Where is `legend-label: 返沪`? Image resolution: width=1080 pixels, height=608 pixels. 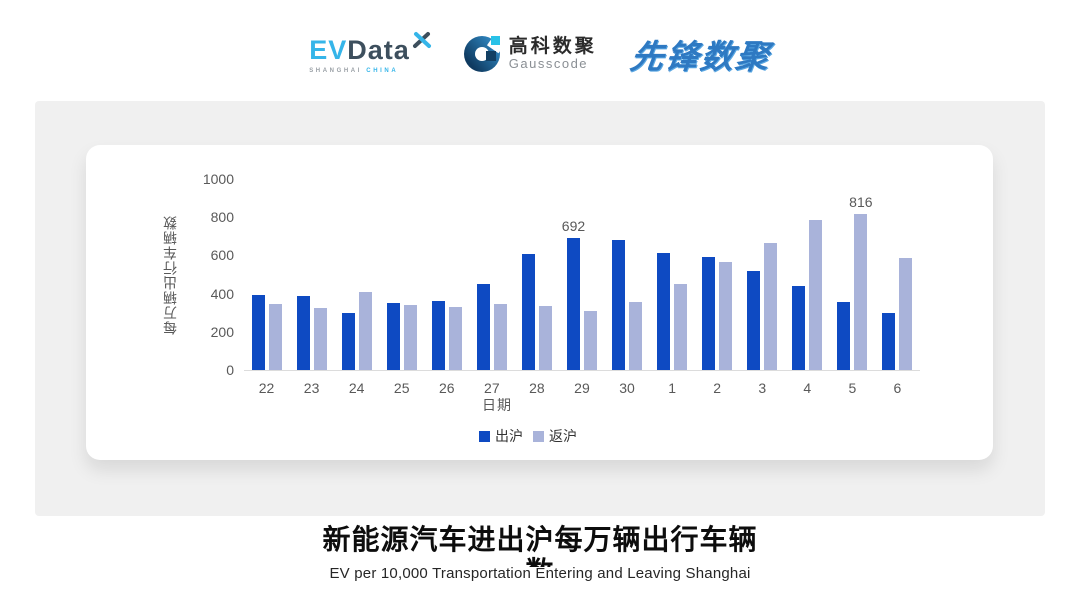
legend-label: 返沪 is located at coordinates (563, 436).